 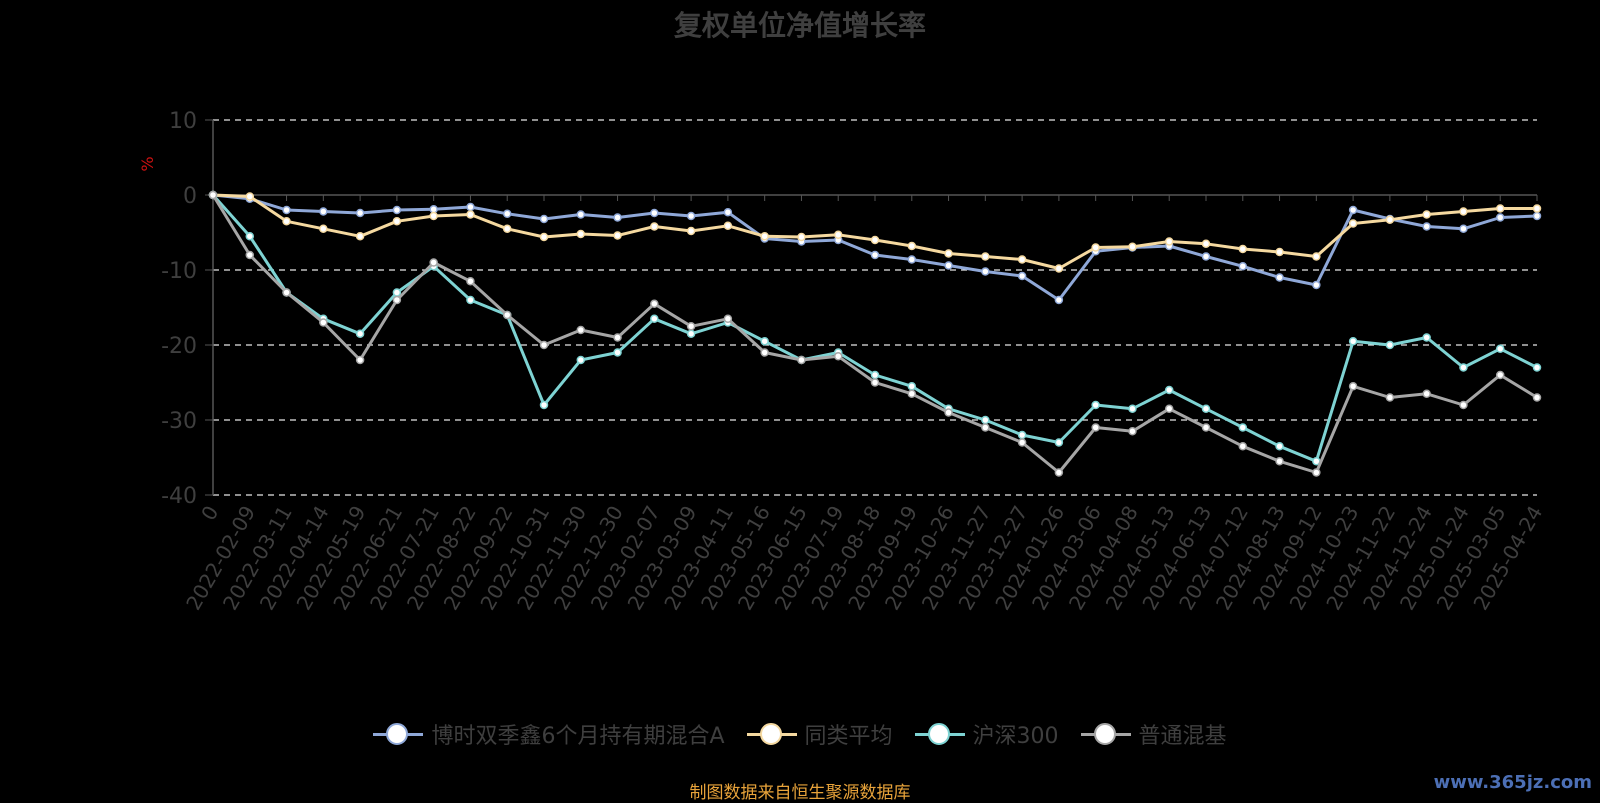 What do you see at coordinates (147, 163) in the screenshot?
I see `y-axis-label: %` at bounding box center [147, 163].